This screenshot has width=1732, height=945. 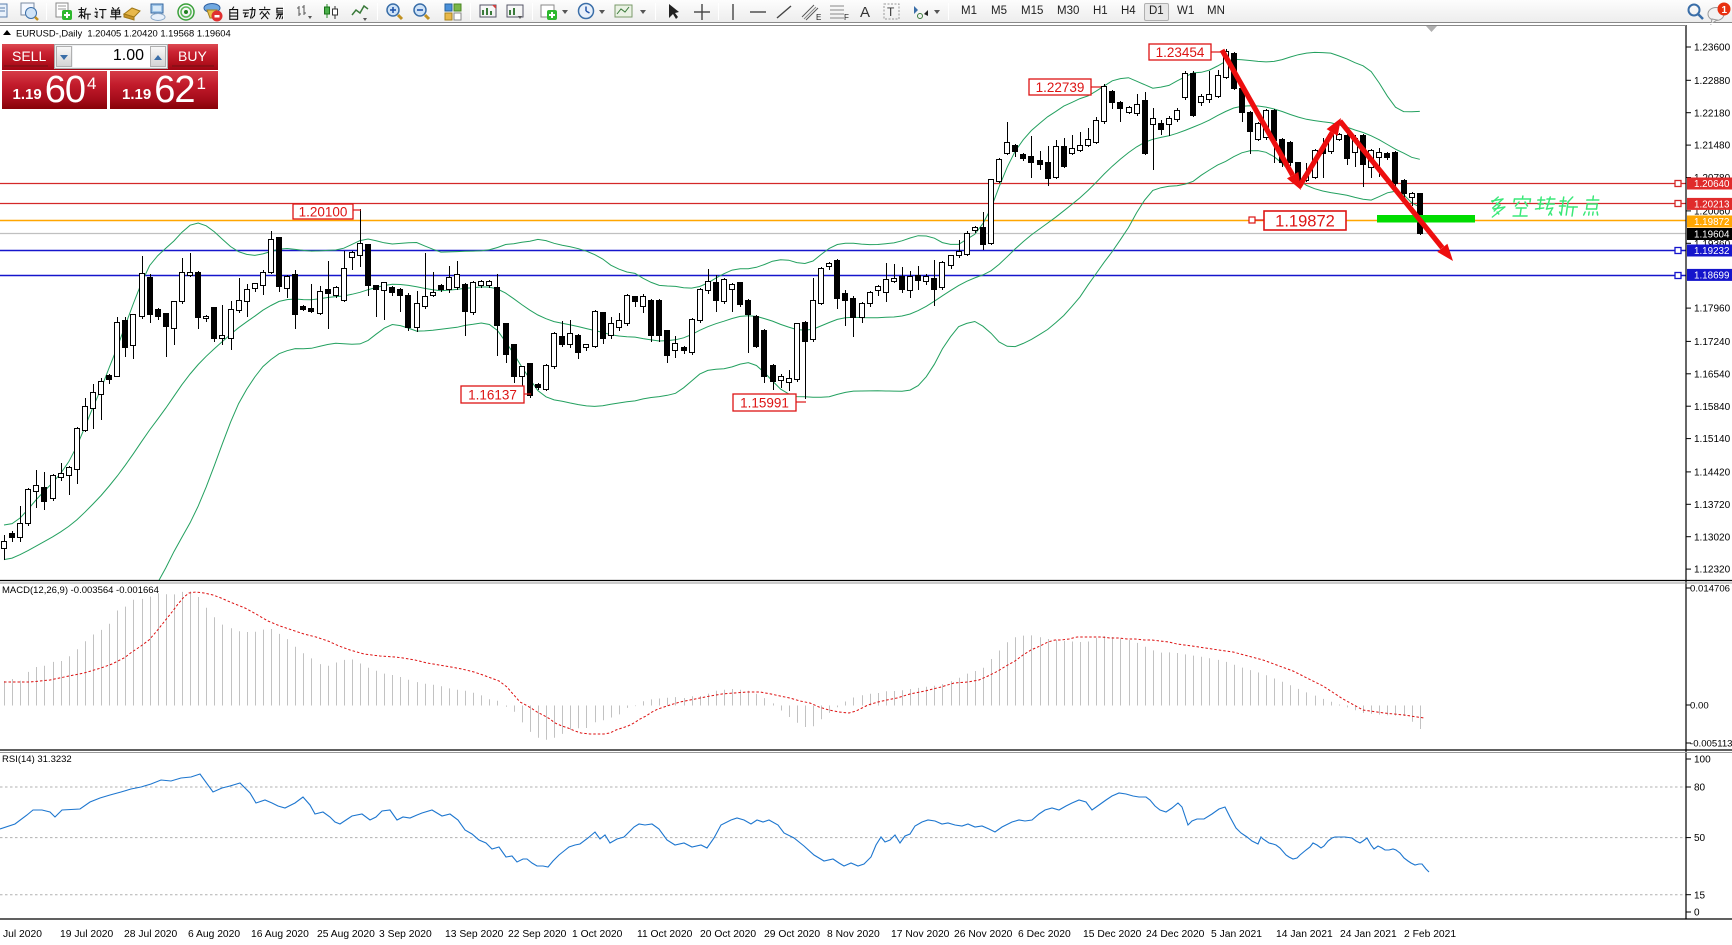 I want to click on svg-text: 1.20100, so click(x=323, y=211).